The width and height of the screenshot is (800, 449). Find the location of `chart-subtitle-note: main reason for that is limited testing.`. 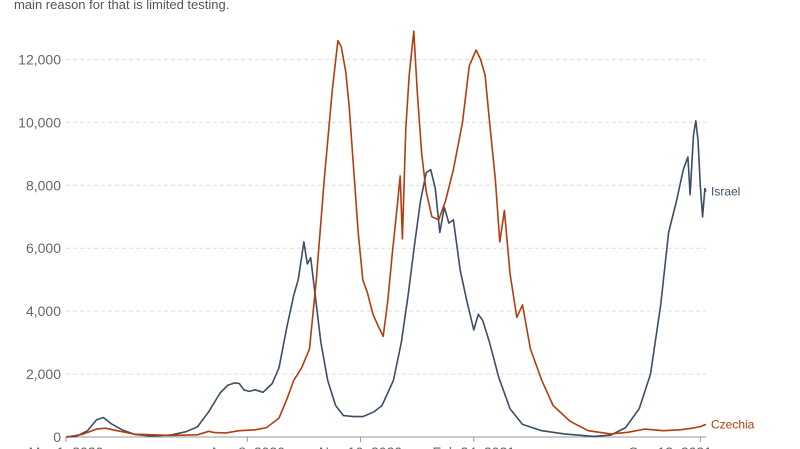

chart-subtitle-note: main reason for that is limited testing. is located at coordinates (122, 6).